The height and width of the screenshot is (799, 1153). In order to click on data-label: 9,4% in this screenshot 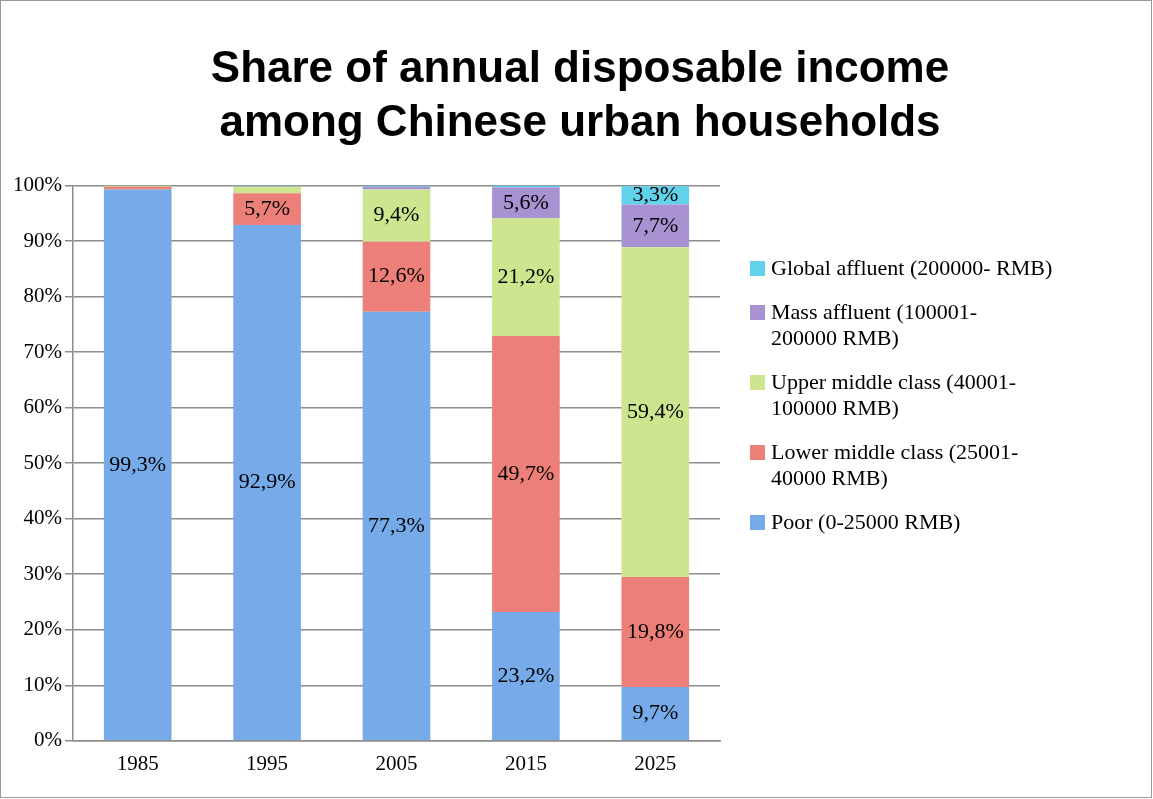, I will do `click(396, 214)`.